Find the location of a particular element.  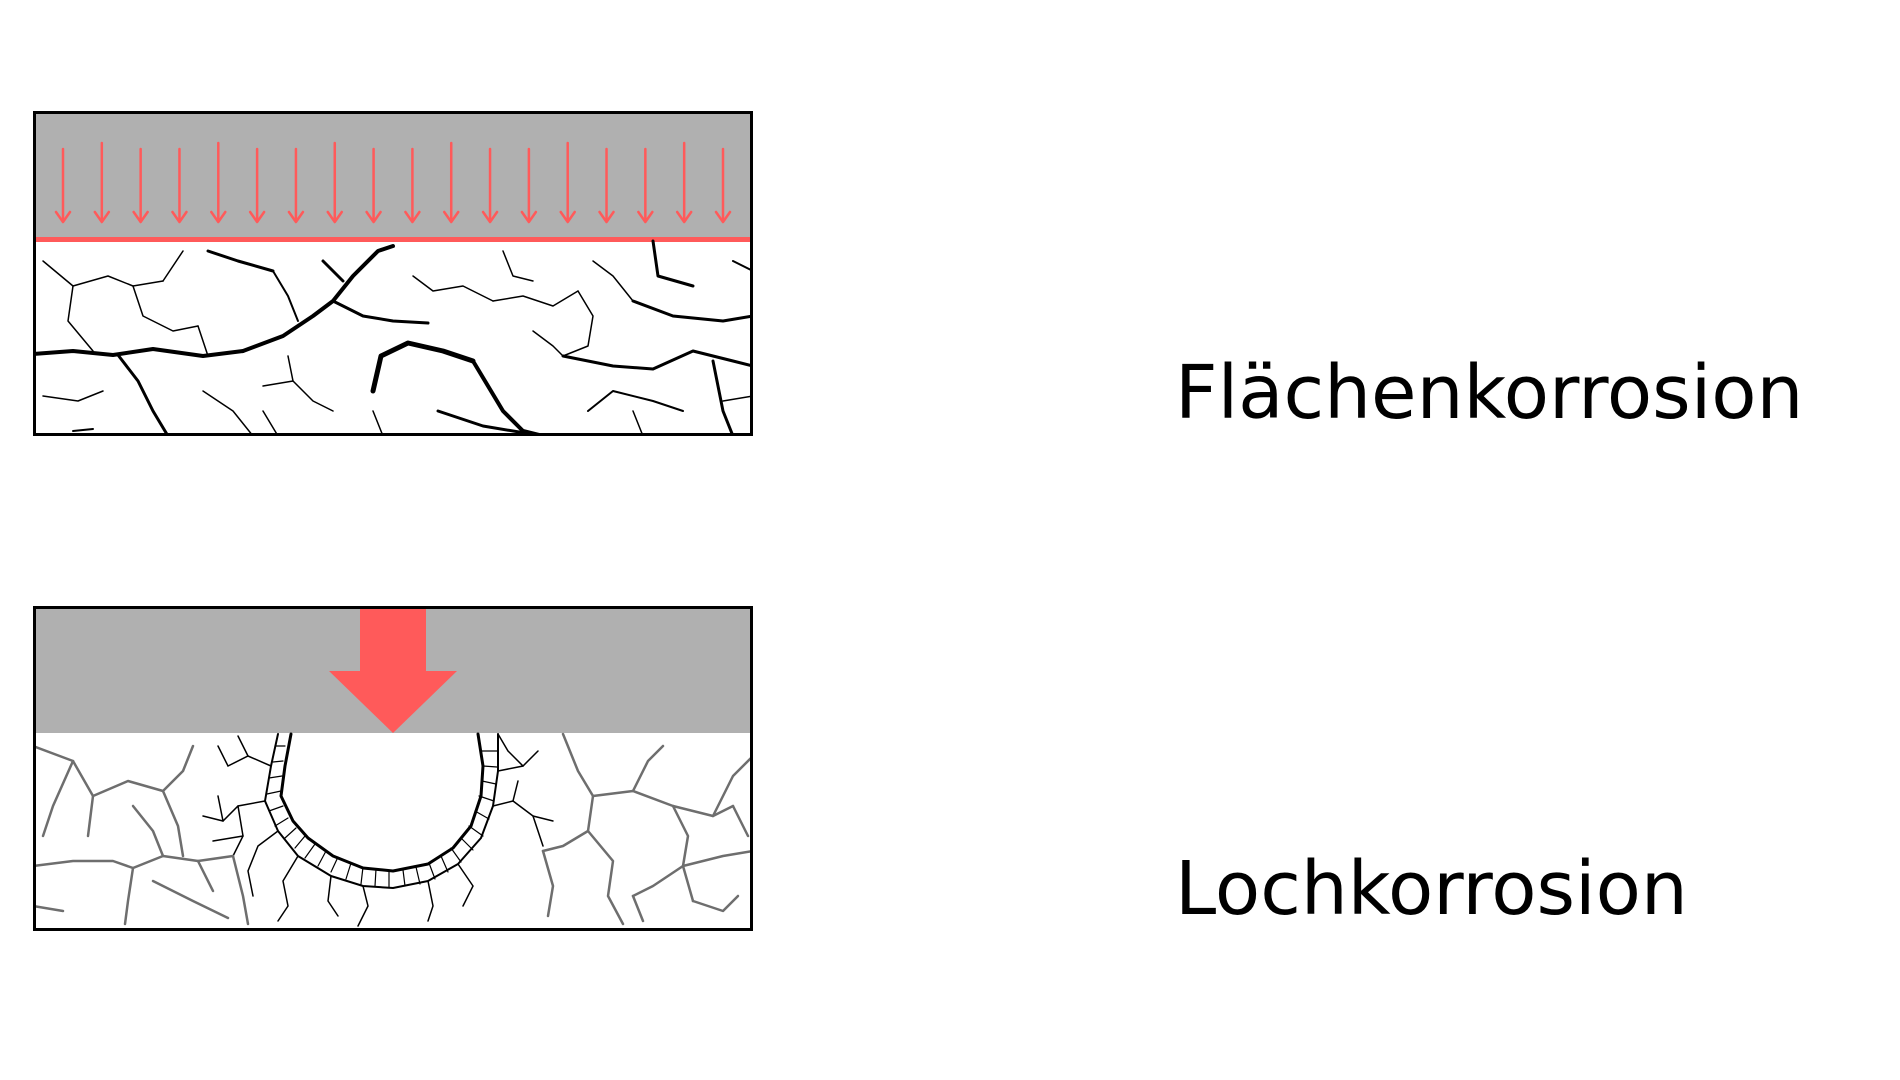

pitting-corrosion-svg is located at coordinates (393, 768).